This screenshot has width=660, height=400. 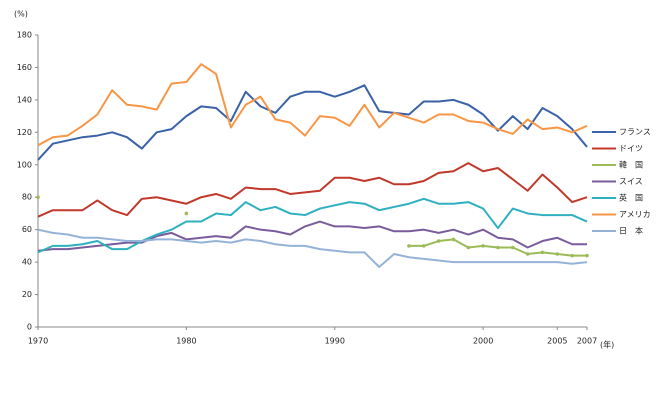 What do you see at coordinates (335, 341) in the screenshot?
I see `x-tick-label: 1990` at bounding box center [335, 341].